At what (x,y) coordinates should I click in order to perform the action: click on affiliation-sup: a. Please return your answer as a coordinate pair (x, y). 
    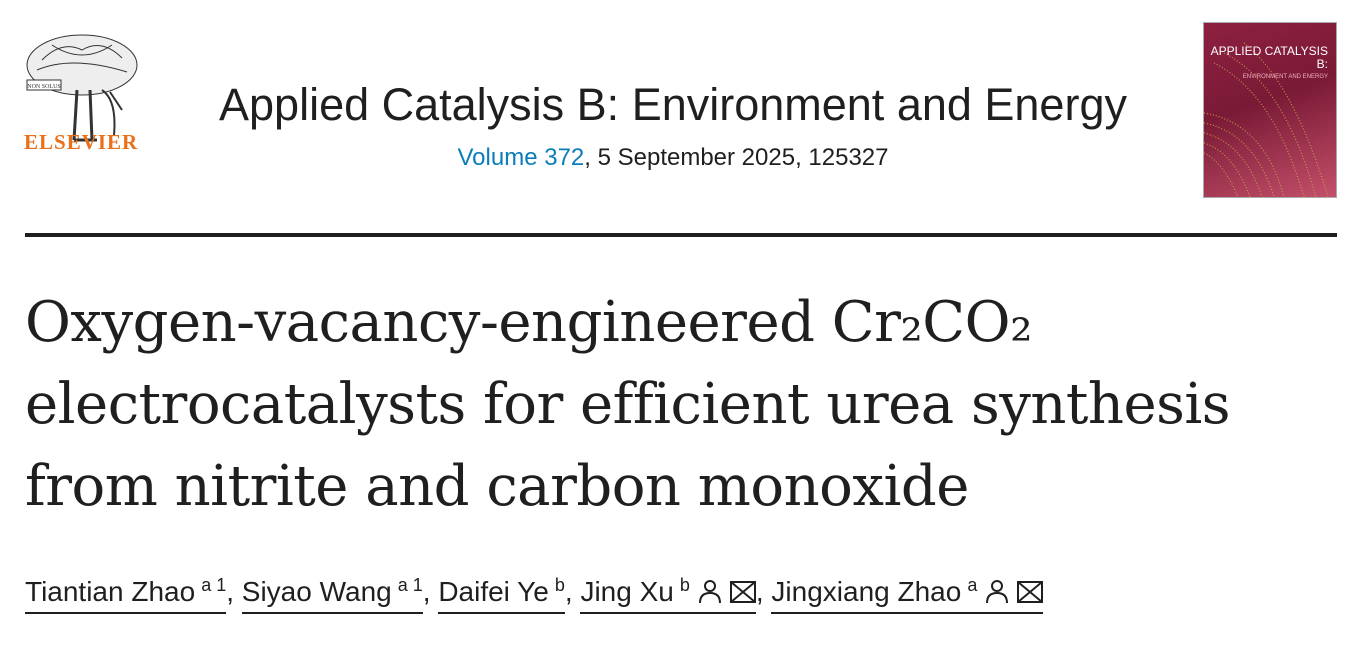
    Looking at the image, I should click on (972, 585).